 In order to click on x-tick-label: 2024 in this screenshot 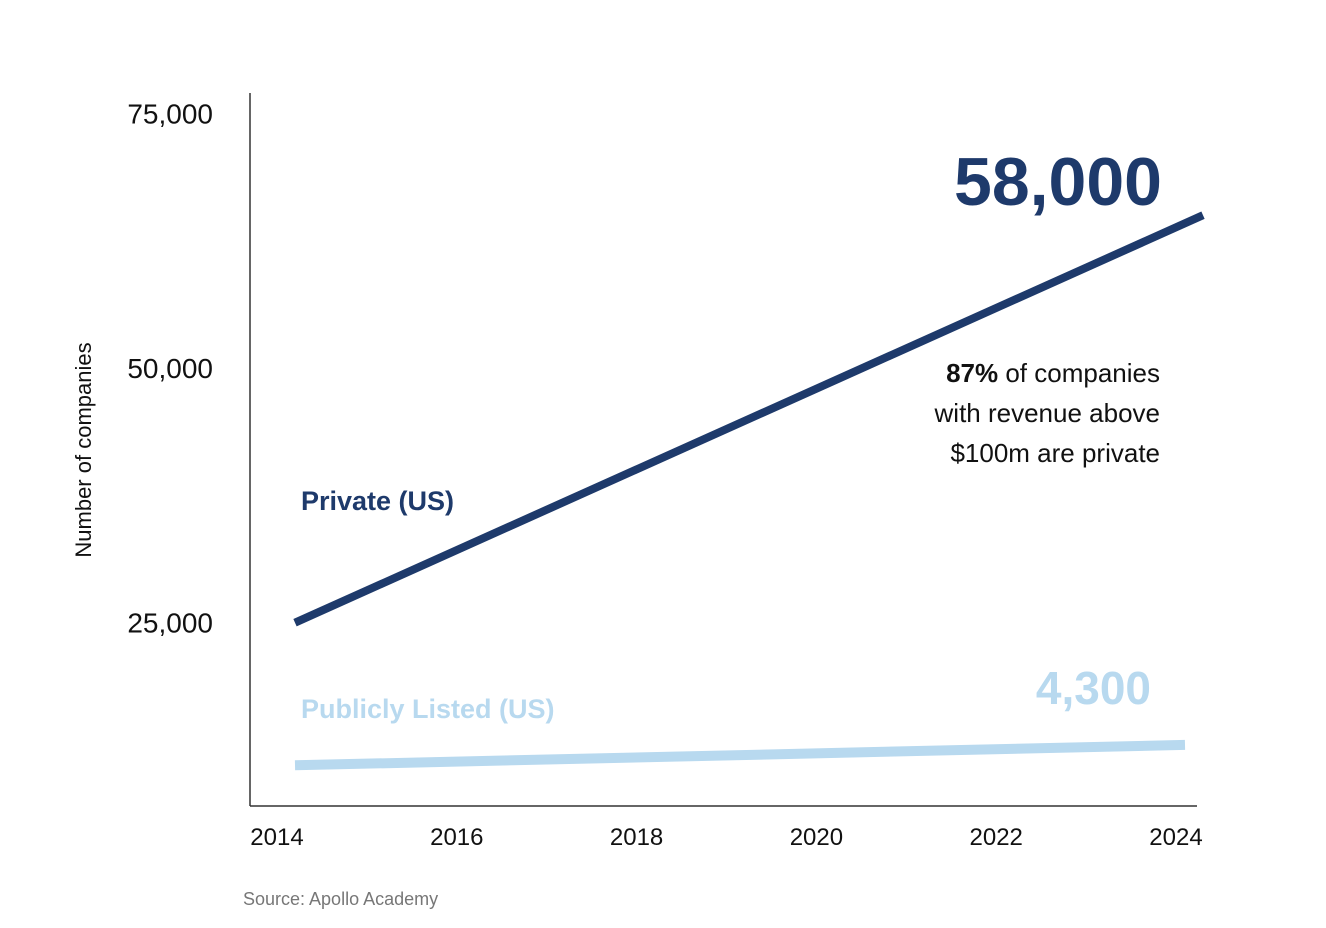, I will do `click(1175, 837)`.